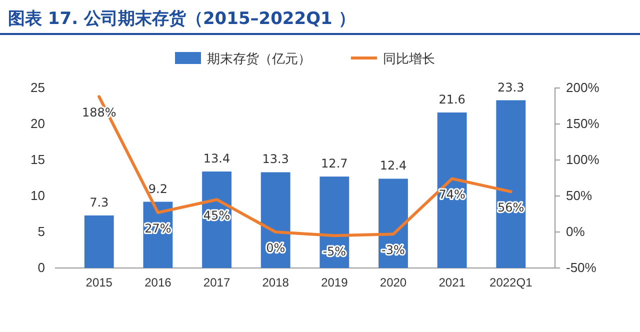  I want to click on data-label: 13.4, so click(216, 159).